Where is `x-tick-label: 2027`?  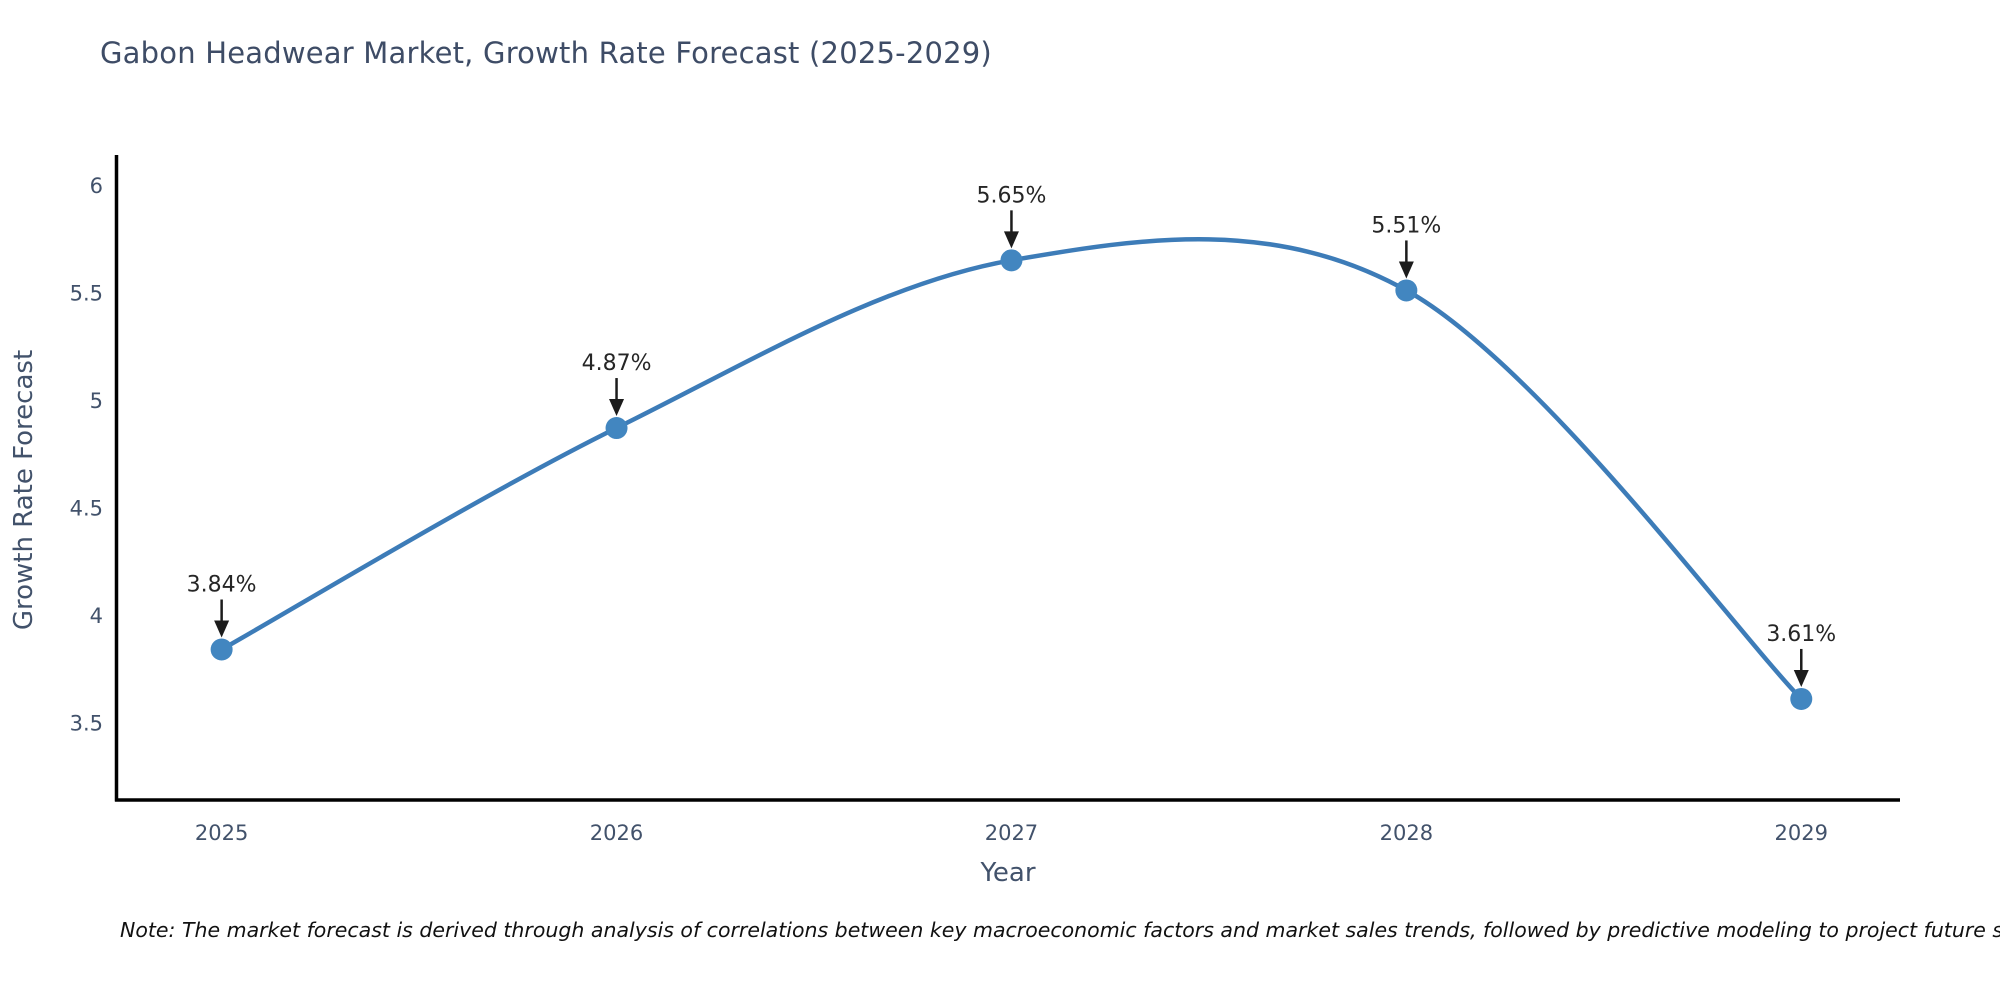
x-tick-label: 2027 is located at coordinates (1011, 833).